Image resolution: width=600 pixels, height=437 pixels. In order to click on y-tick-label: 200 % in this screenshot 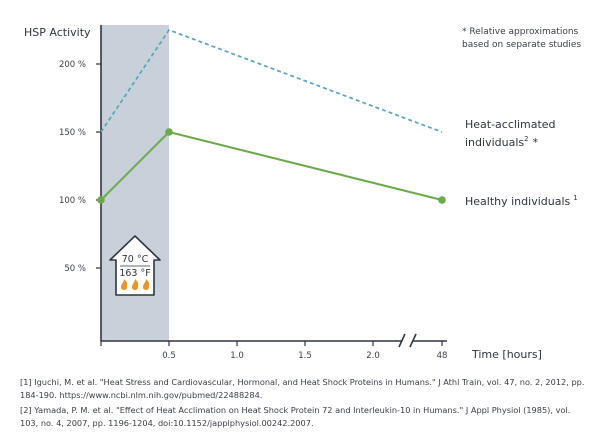, I will do `click(72, 65)`.